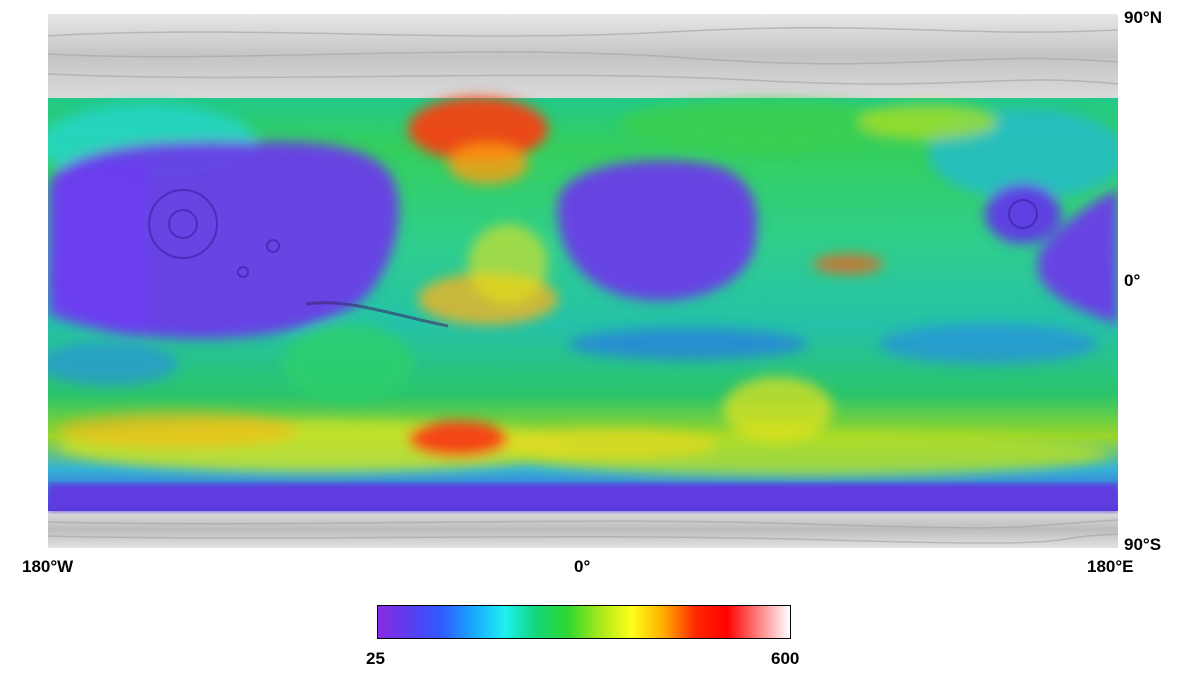  I want to click on colorbar-min-label: 25, so click(375, 658).